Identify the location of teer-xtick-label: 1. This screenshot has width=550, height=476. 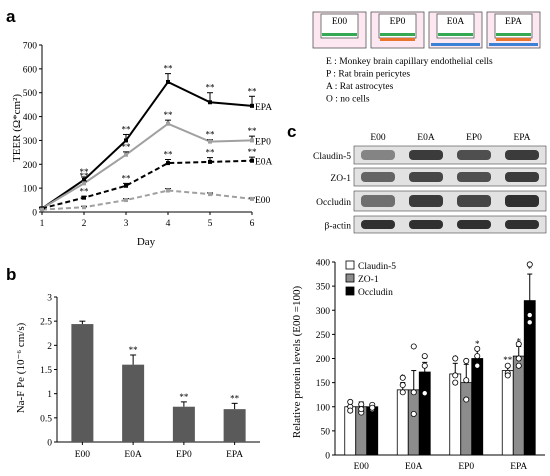
(42, 224).